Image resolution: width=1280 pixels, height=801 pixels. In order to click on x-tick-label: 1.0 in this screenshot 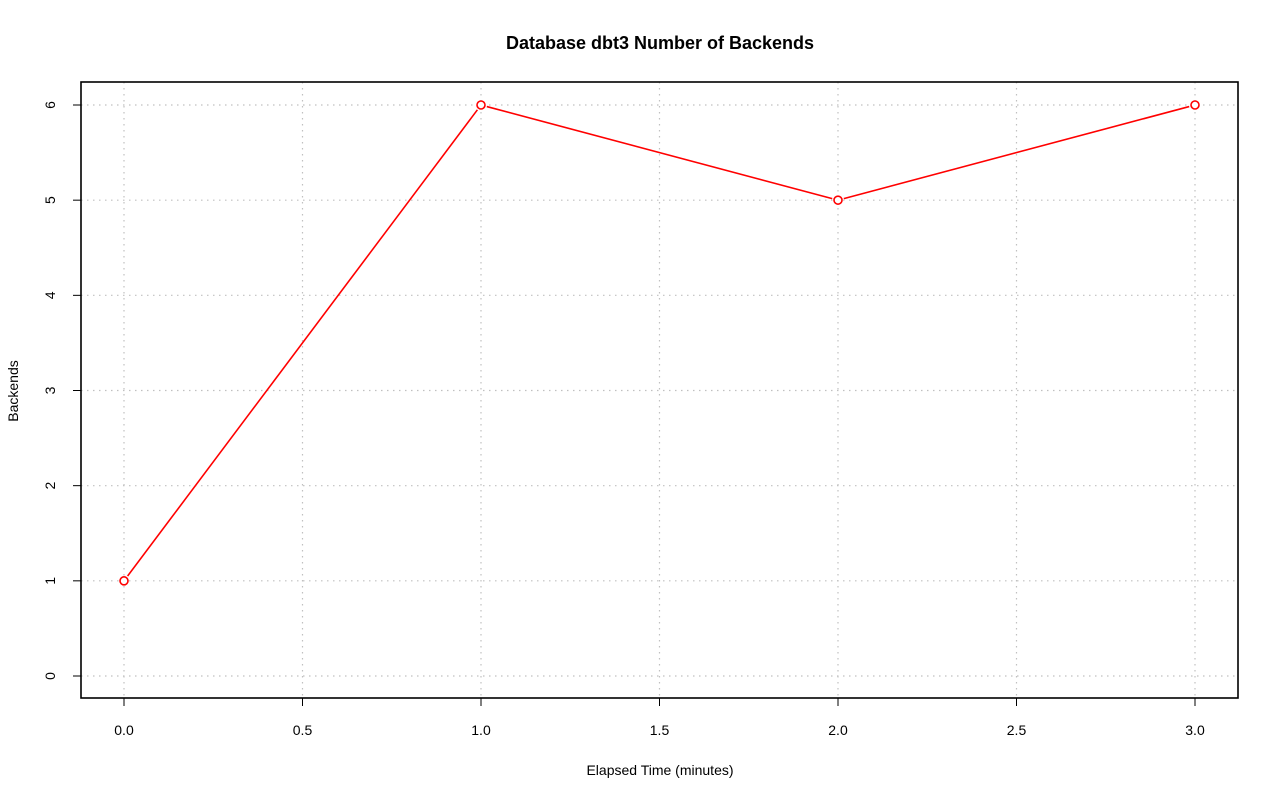, I will do `click(481, 730)`.